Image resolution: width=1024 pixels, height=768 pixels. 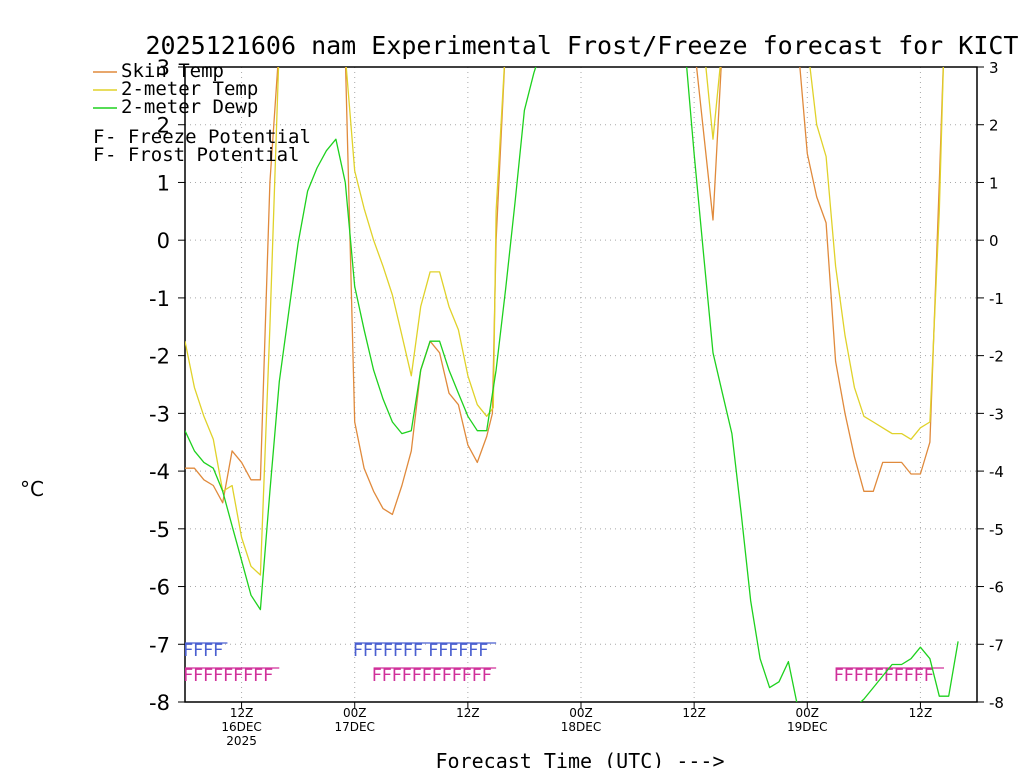 What do you see at coordinates (202, 155) in the screenshot?
I see `legend-flag-text: - Frost Potential` at bounding box center [202, 155].